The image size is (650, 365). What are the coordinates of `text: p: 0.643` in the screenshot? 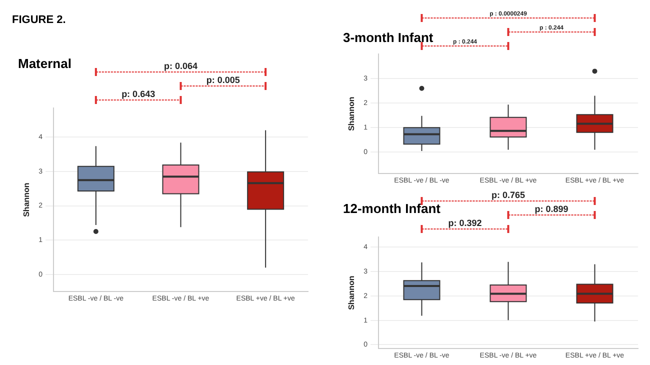 It's located at (139, 93).